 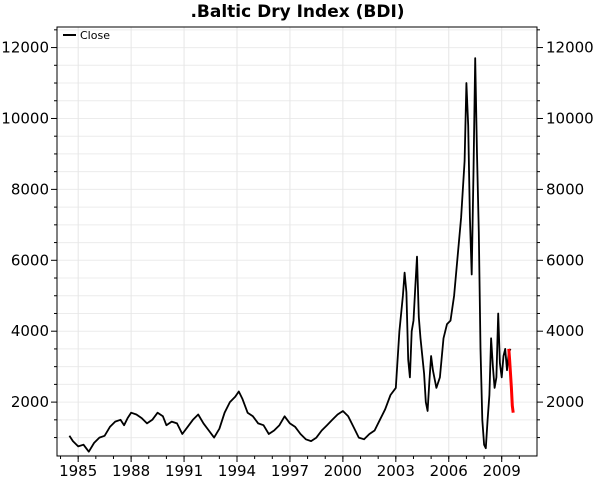 I want to click on x-tick-label: 1988, so click(x=131, y=471).